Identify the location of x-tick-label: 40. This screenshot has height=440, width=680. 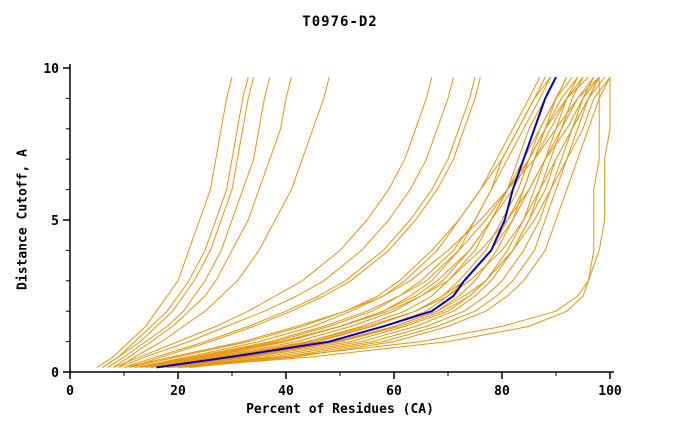
(286, 391).